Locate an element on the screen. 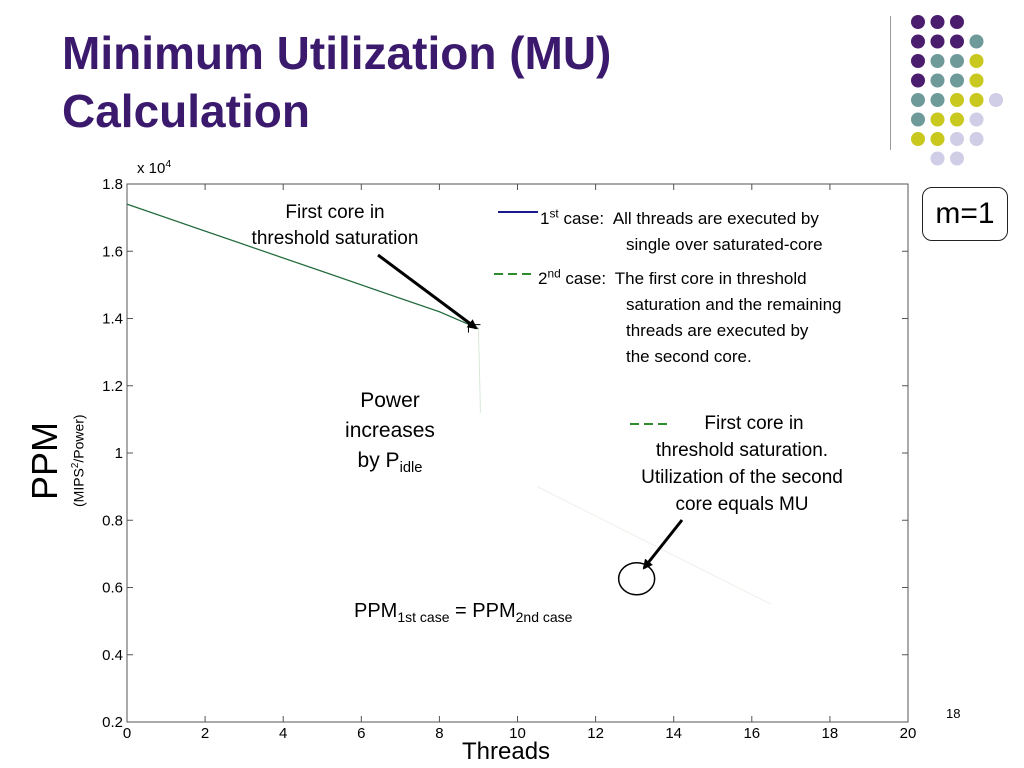  legend-2-num: 2 is located at coordinates (543, 278).